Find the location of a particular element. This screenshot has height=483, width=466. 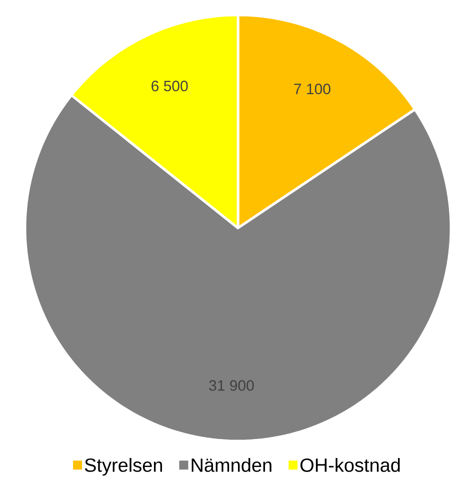

data-label: 6 500 is located at coordinates (170, 86).